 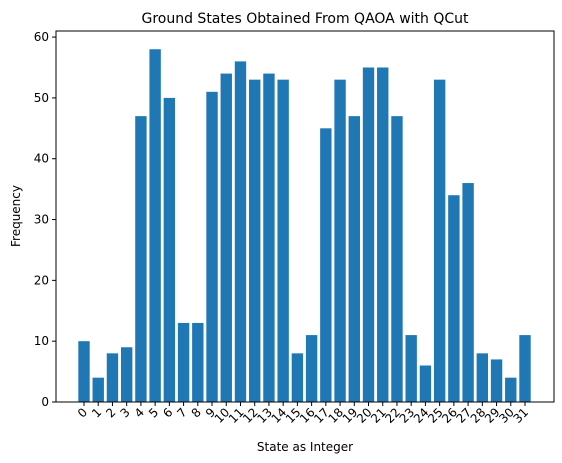 What do you see at coordinates (41, 220) in the screenshot?
I see `y-tick-label: 30` at bounding box center [41, 220].